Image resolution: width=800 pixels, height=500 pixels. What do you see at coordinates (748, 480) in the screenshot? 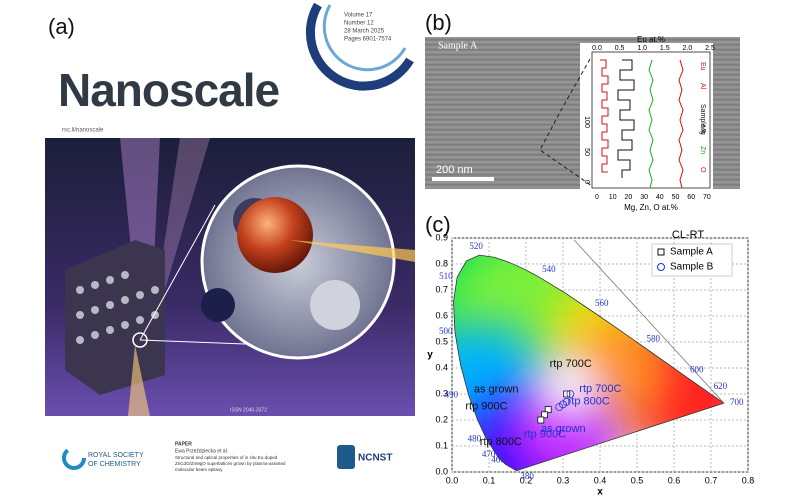
I see `x-tick-label: 0.8` at bounding box center [748, 480].